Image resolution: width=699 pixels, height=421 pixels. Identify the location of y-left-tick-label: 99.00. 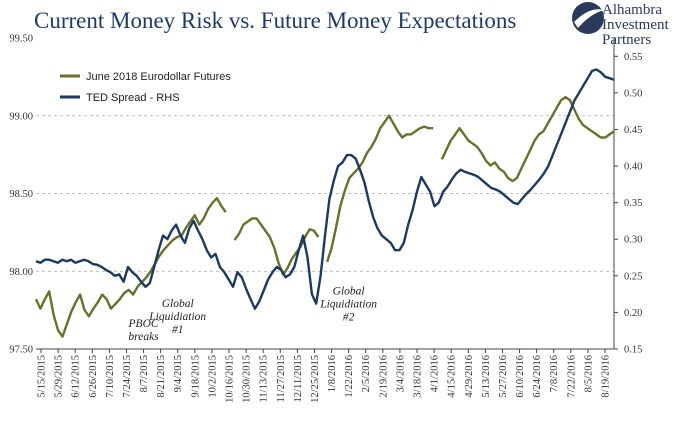
(21, 116).